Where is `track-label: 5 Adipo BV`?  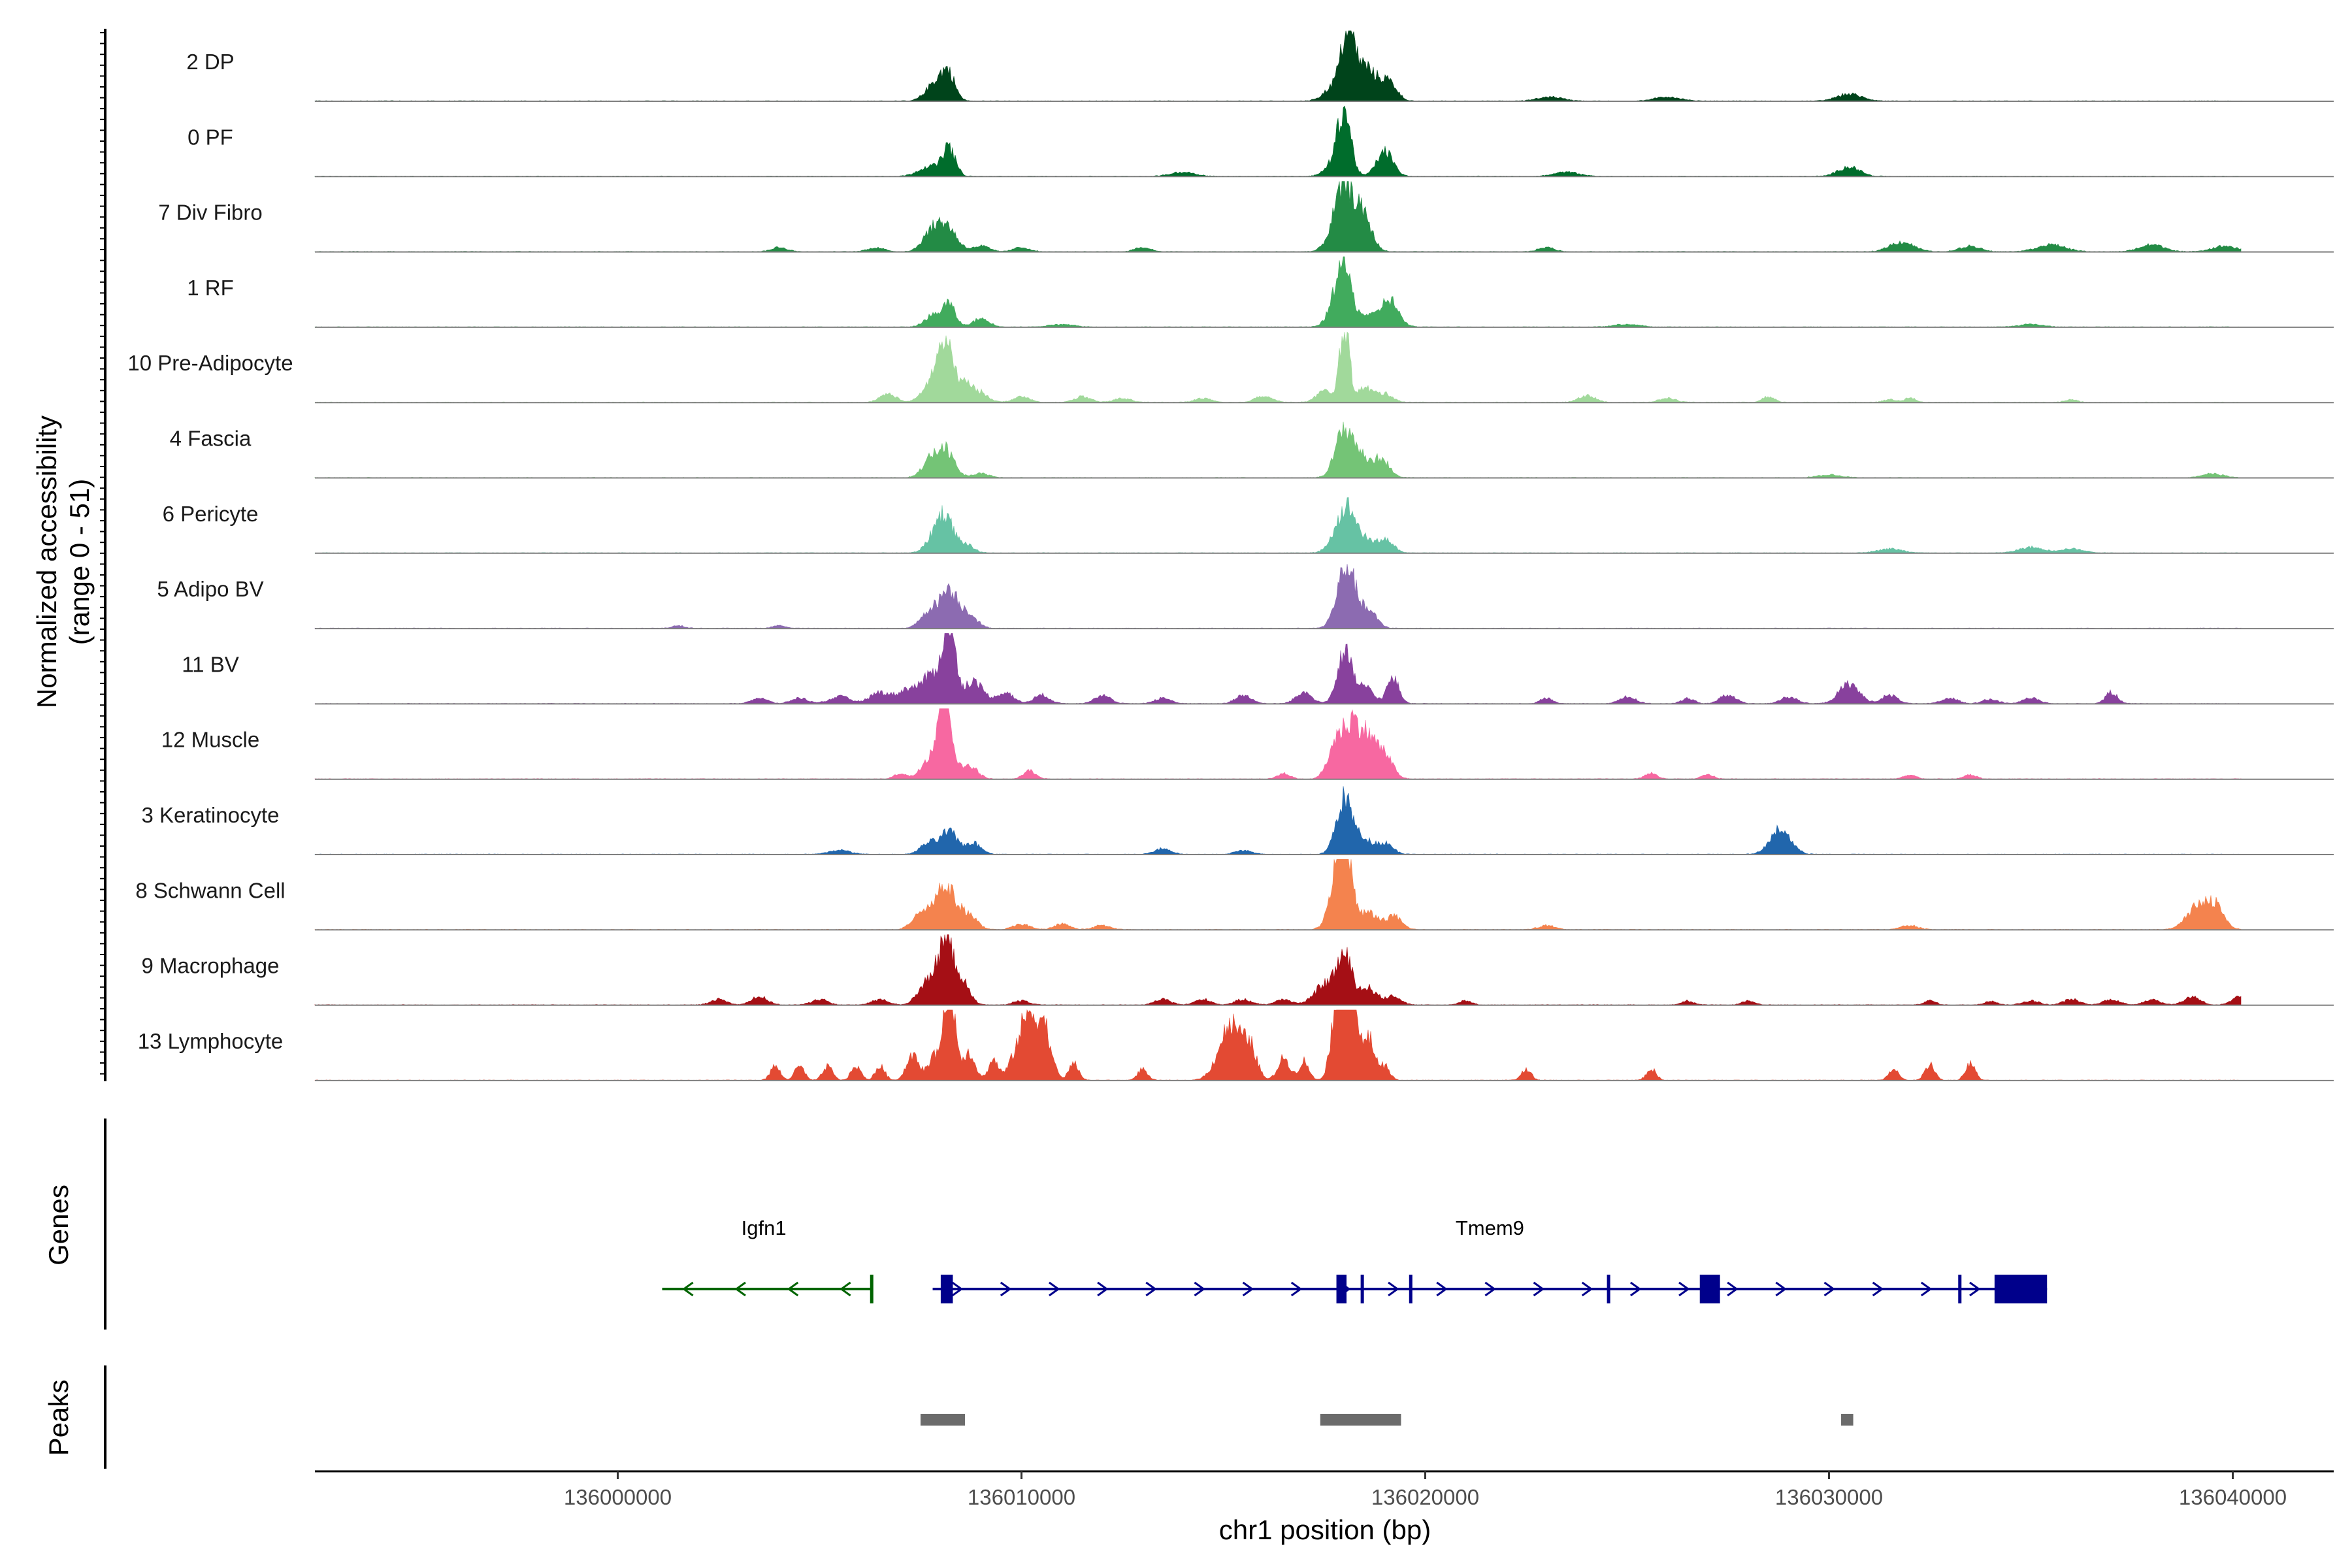
track-label: 5 Adipo BV is located at coordinates (210, 589).